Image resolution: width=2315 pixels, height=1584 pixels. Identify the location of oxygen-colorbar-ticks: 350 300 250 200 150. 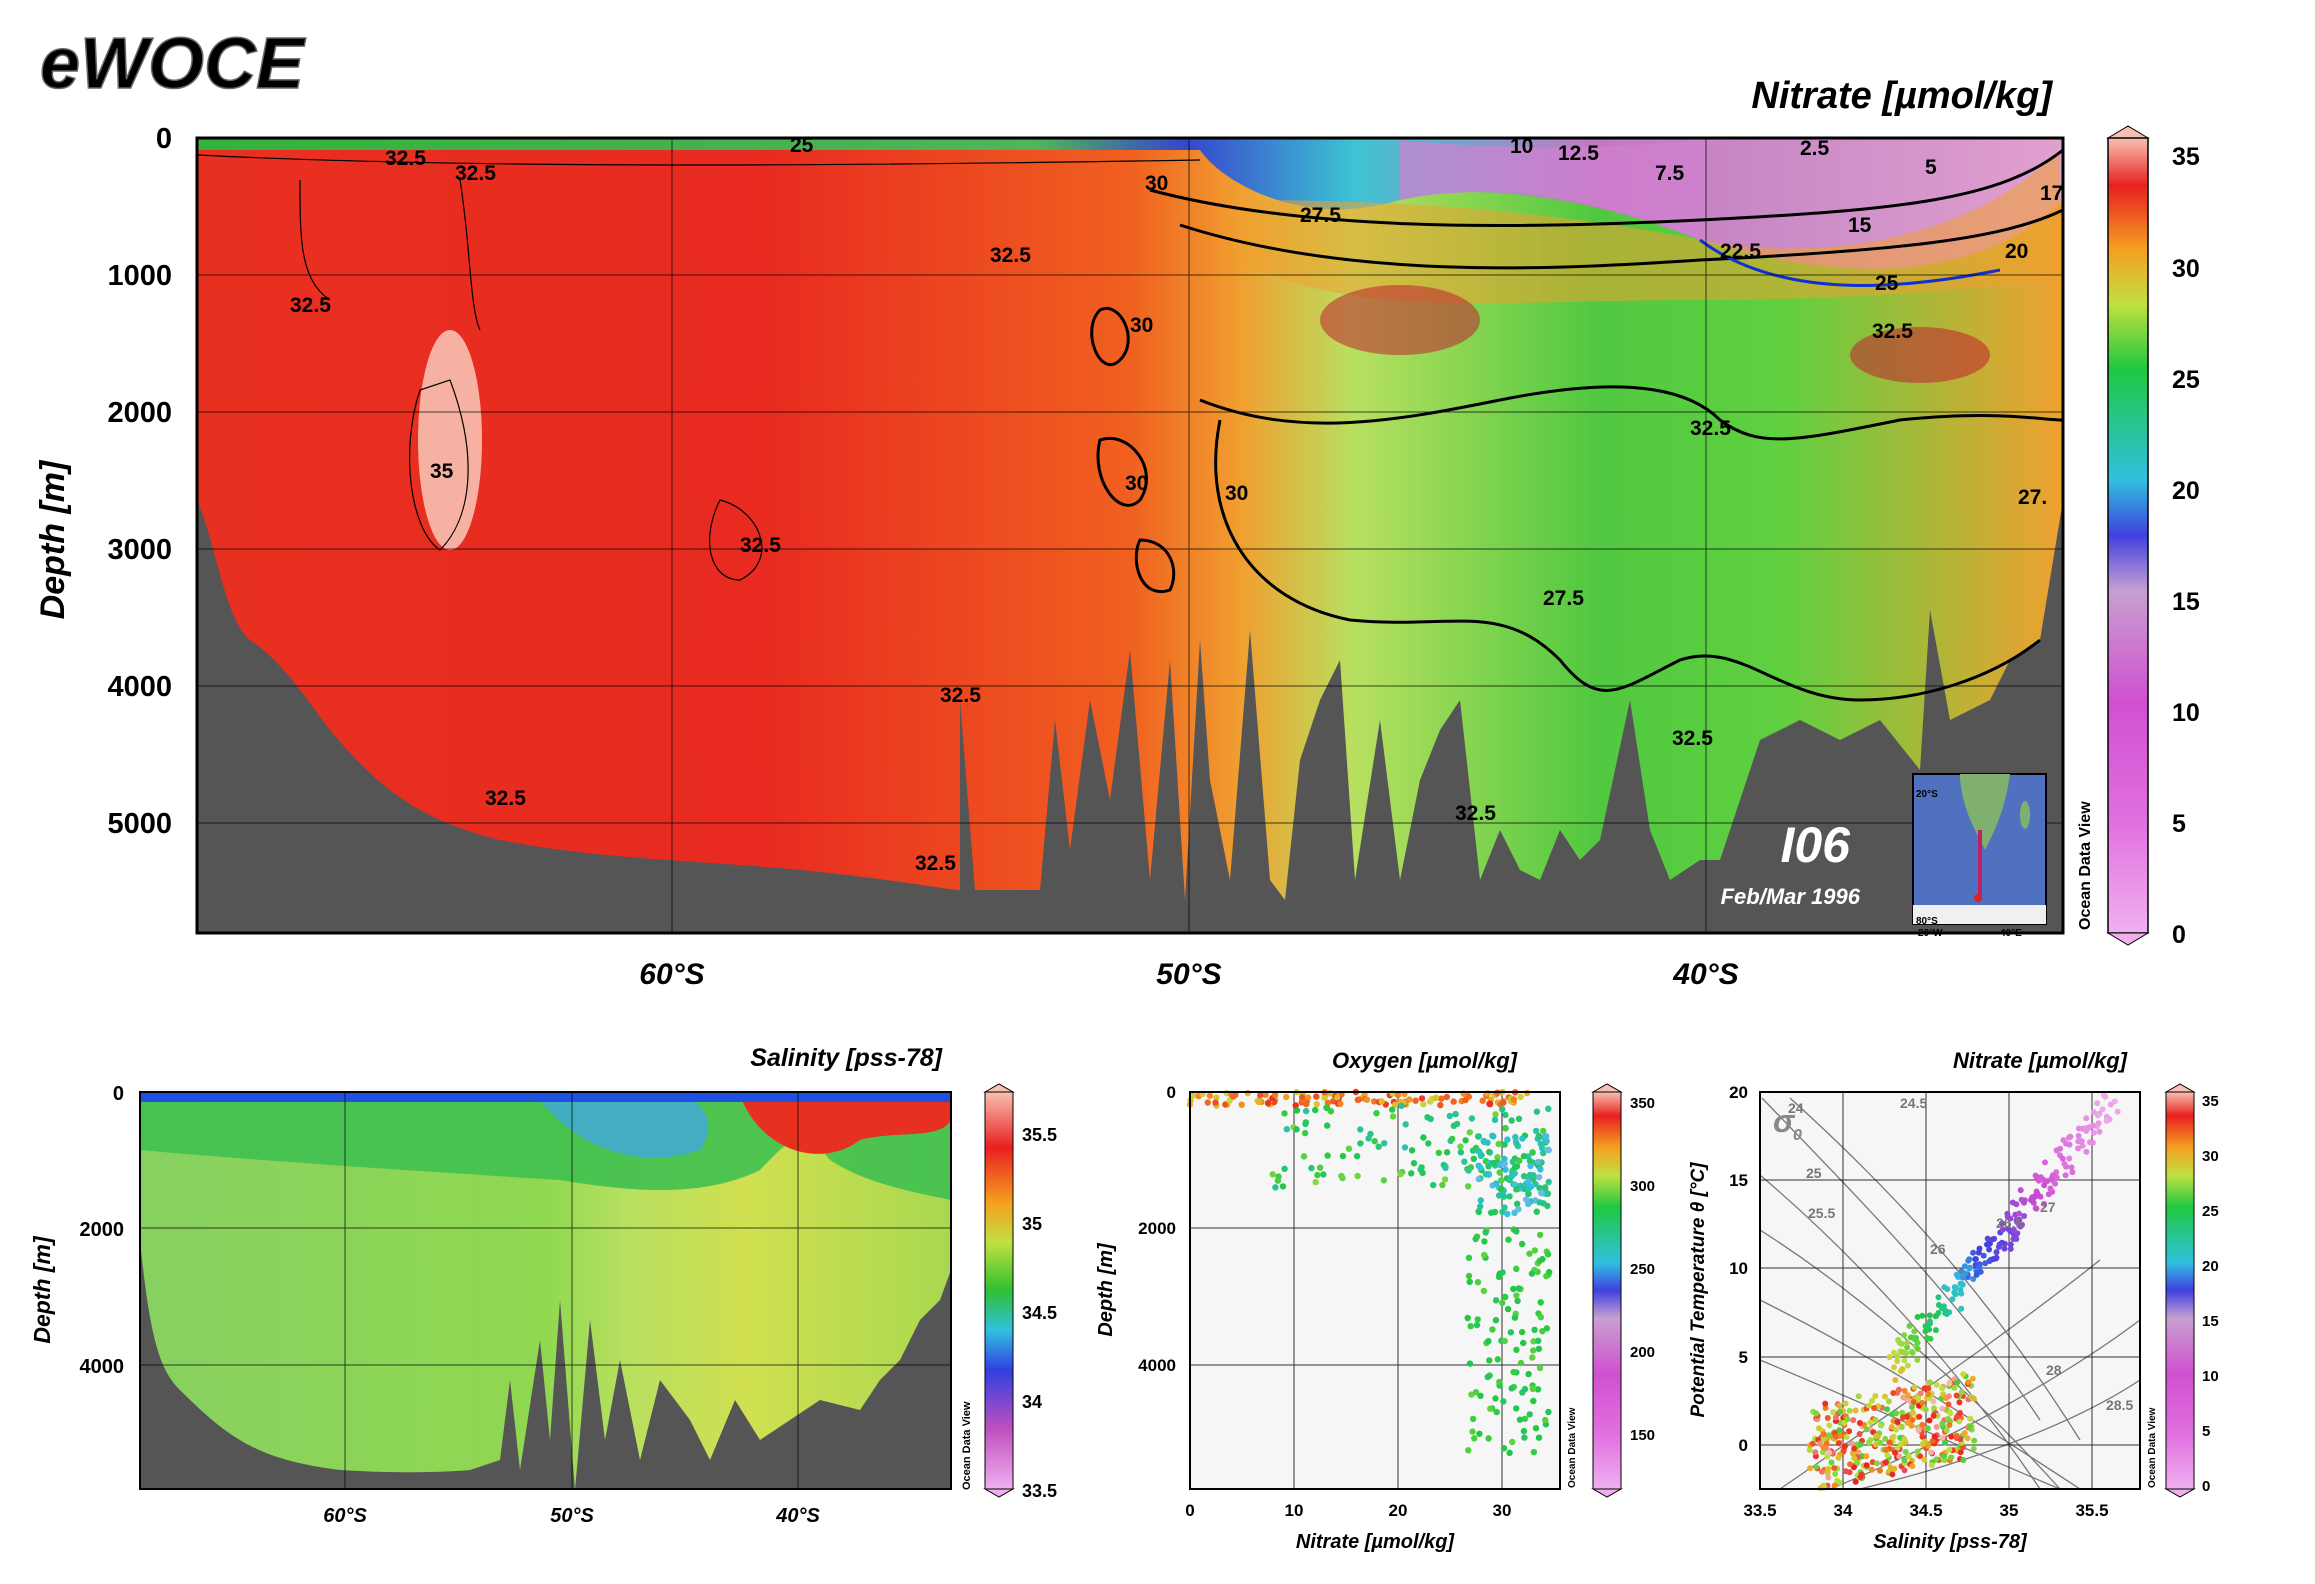
(1642, 1269).